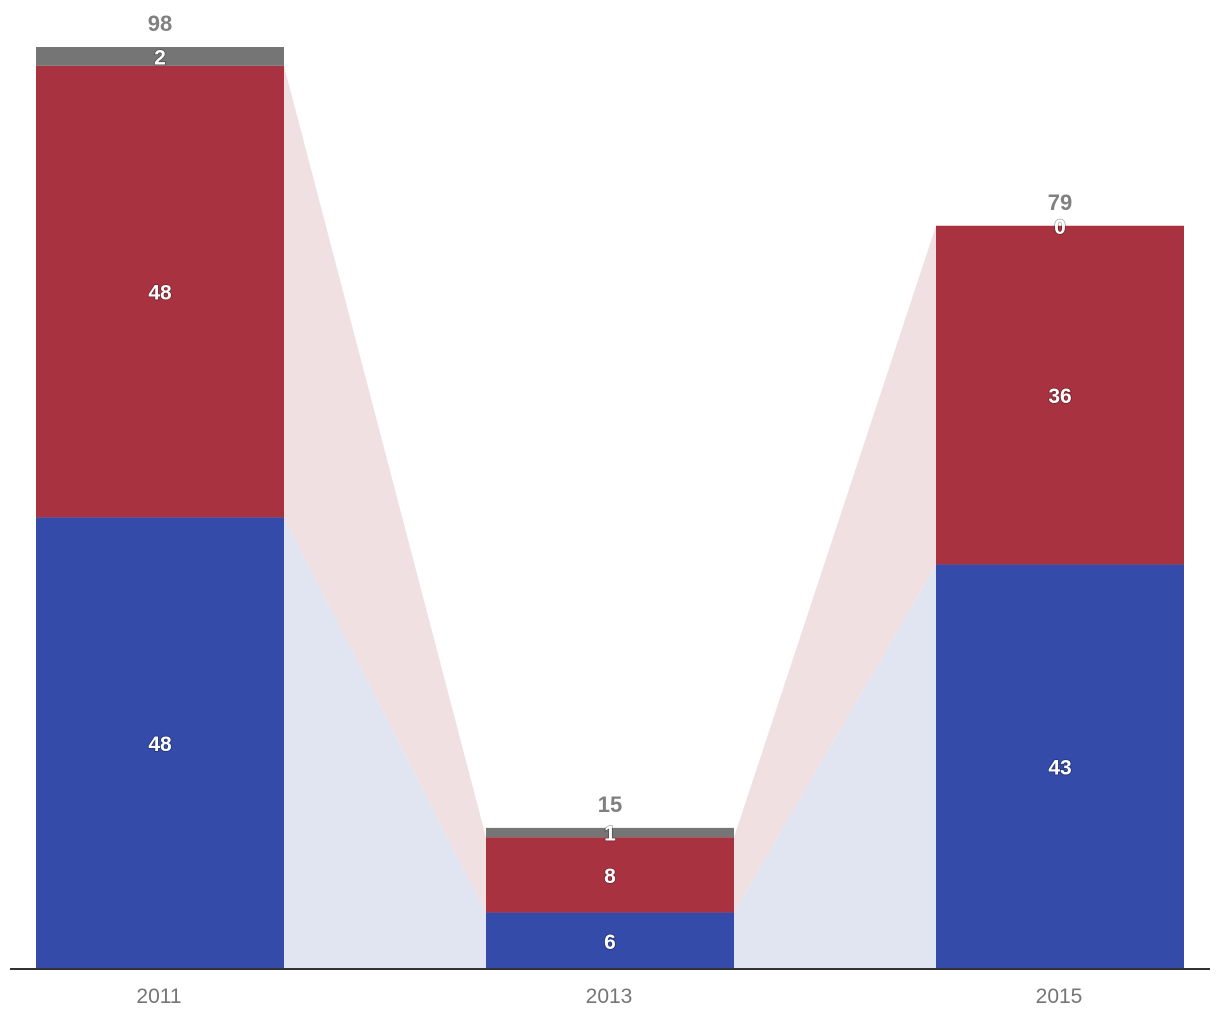  I want to click on band-blue-2013-2015, so click(835, 766).